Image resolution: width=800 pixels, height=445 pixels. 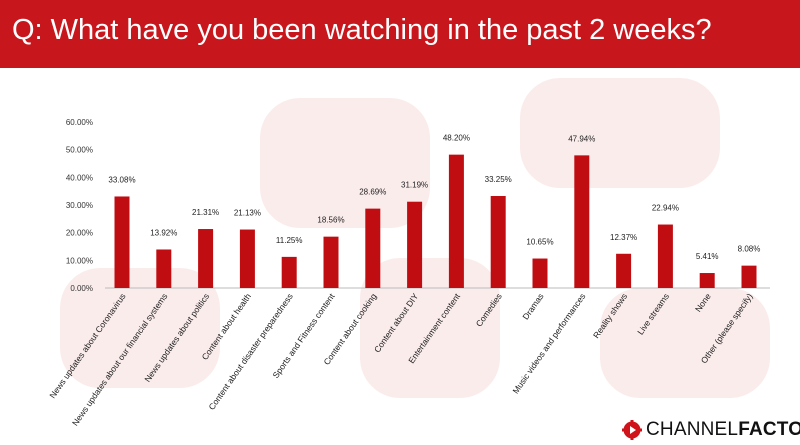 I want to click on data-label: 8.08%, so click(x=749, y=249).